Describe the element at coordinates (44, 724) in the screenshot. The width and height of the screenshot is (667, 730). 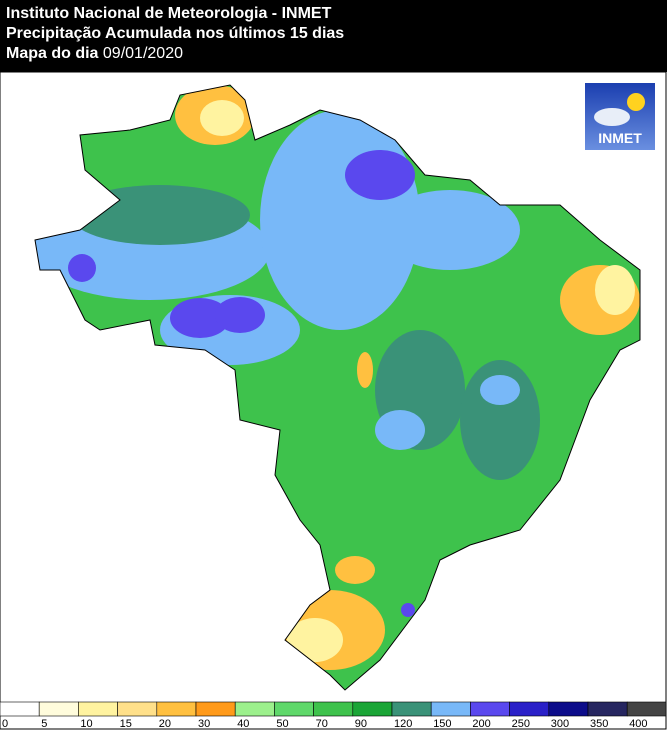
I see `legend-label: 5` at that location.